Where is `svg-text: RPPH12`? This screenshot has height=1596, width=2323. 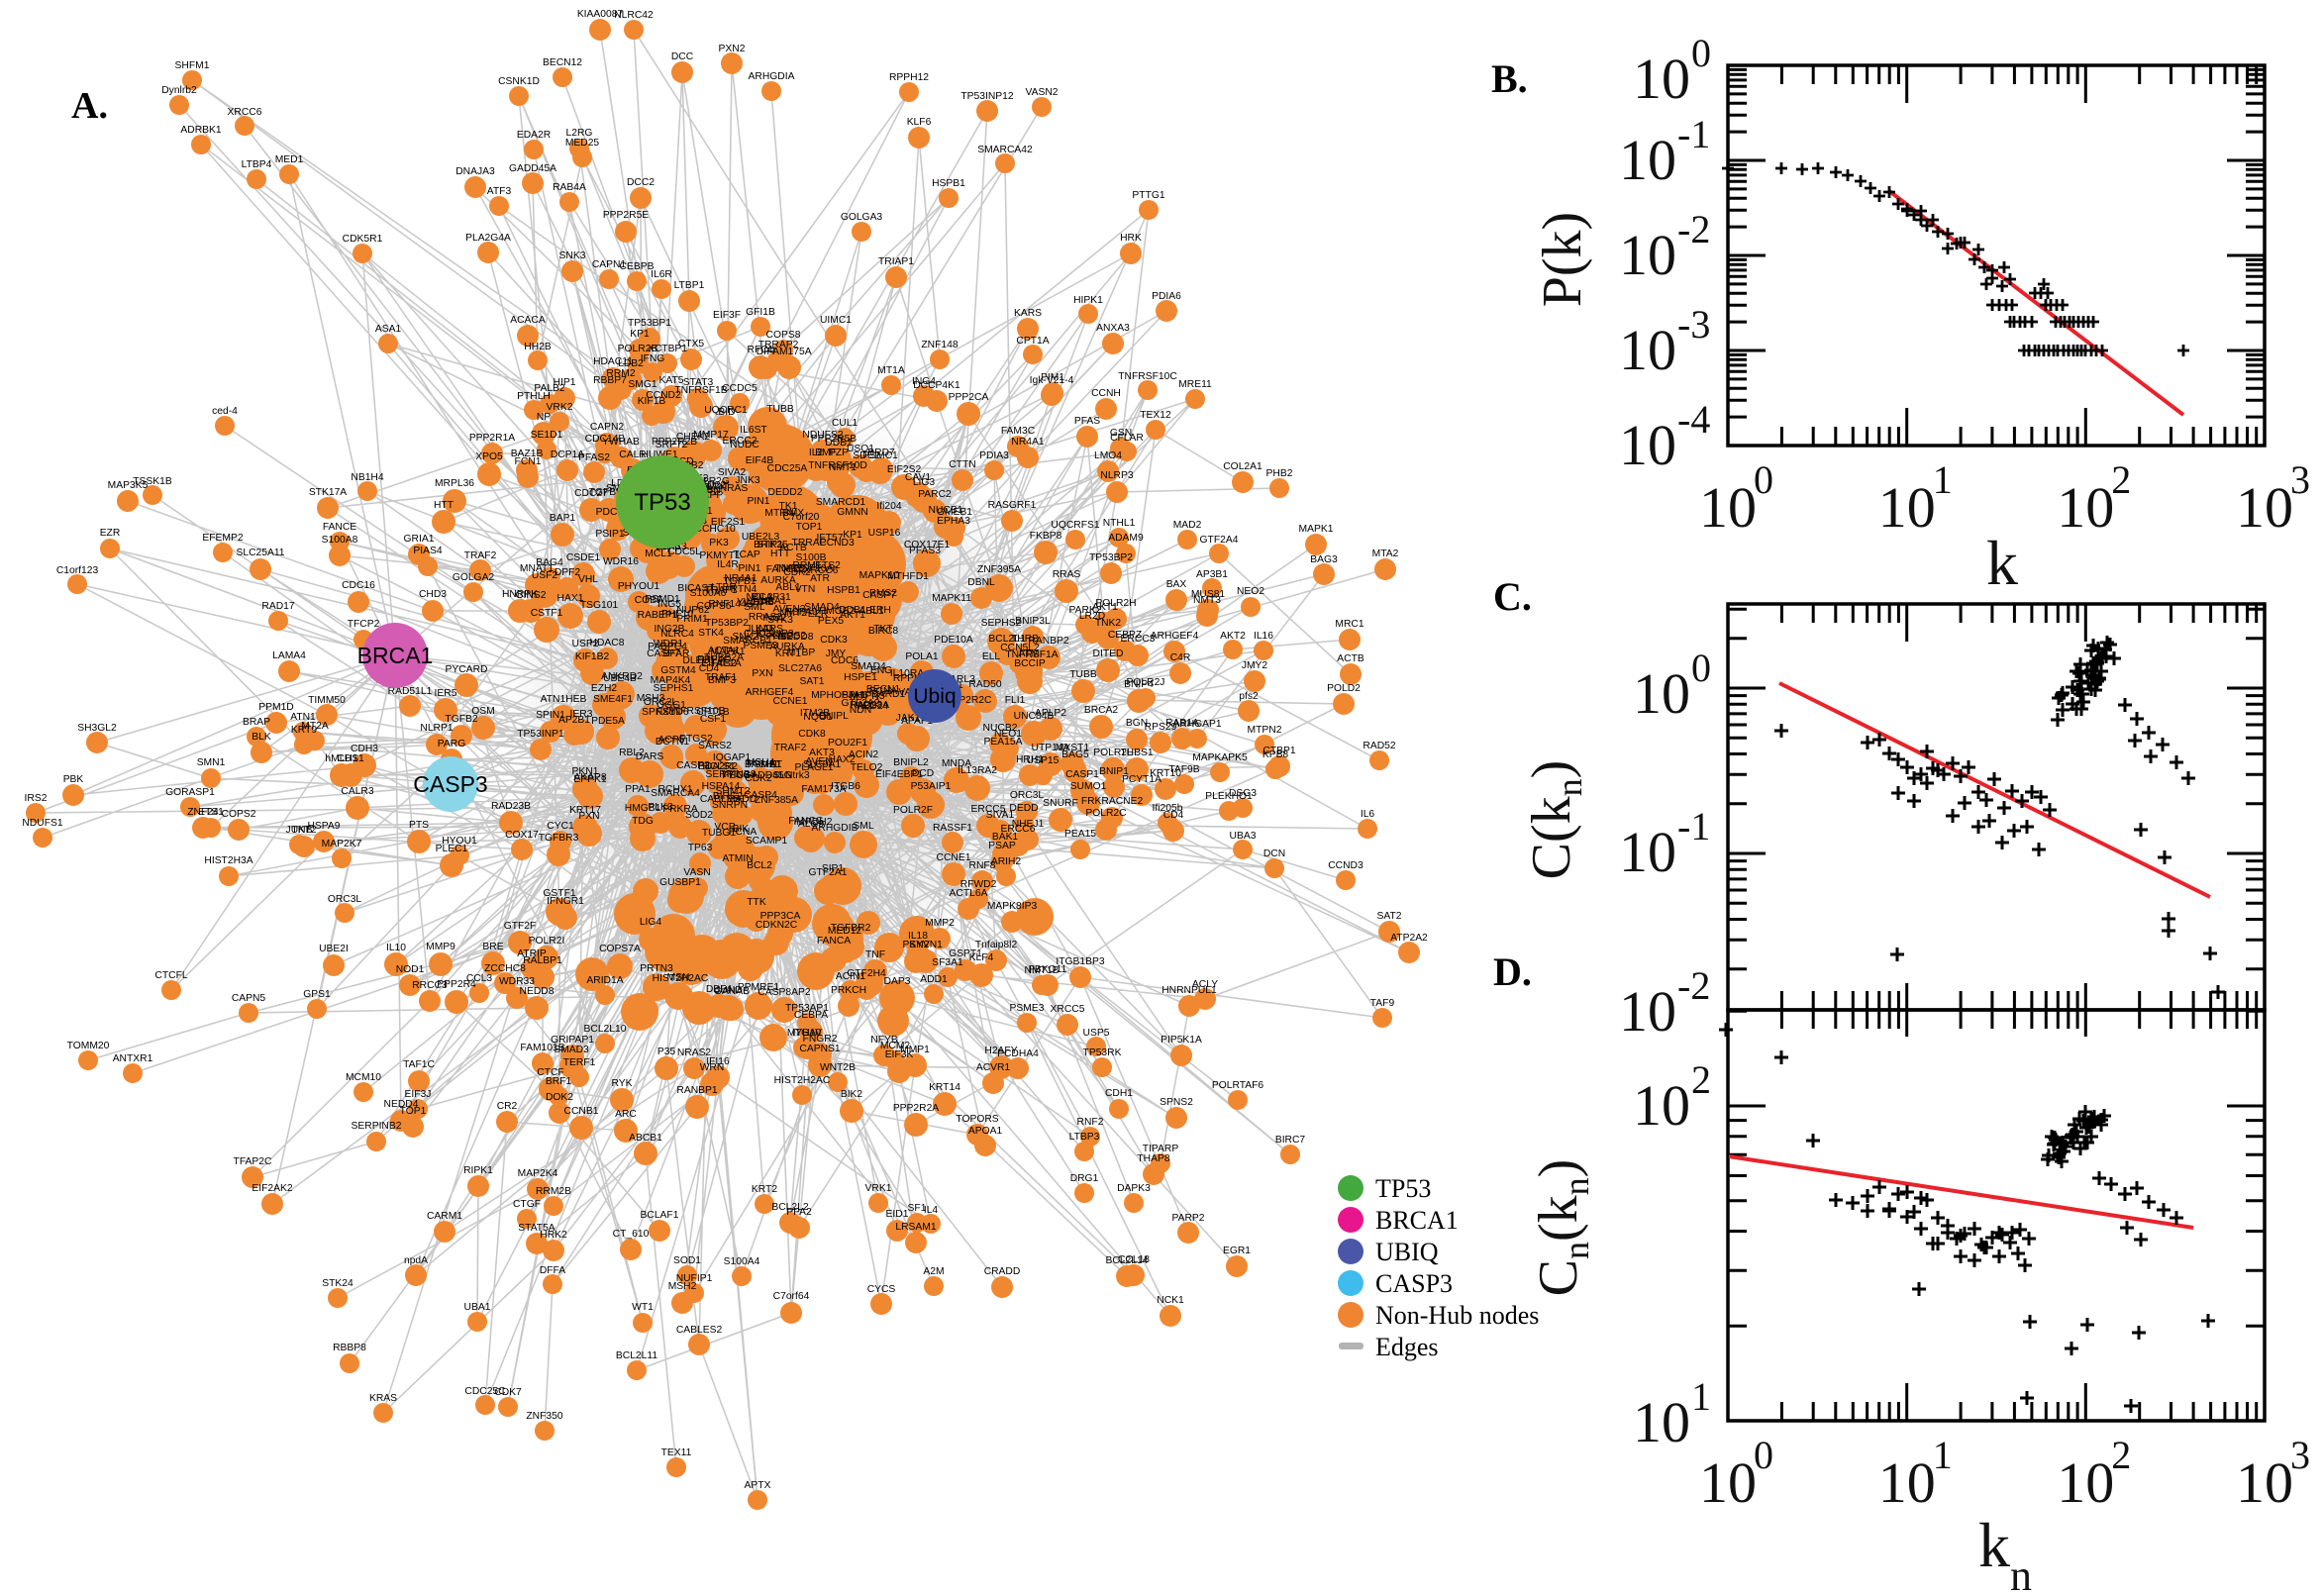
svg-text: RPPH12 is located at coordinates (909, 78).